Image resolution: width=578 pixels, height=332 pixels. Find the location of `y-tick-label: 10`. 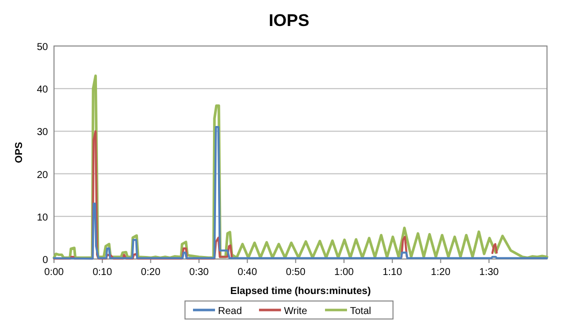

y-tick-label: 10 is located at coordinates (42, 218).